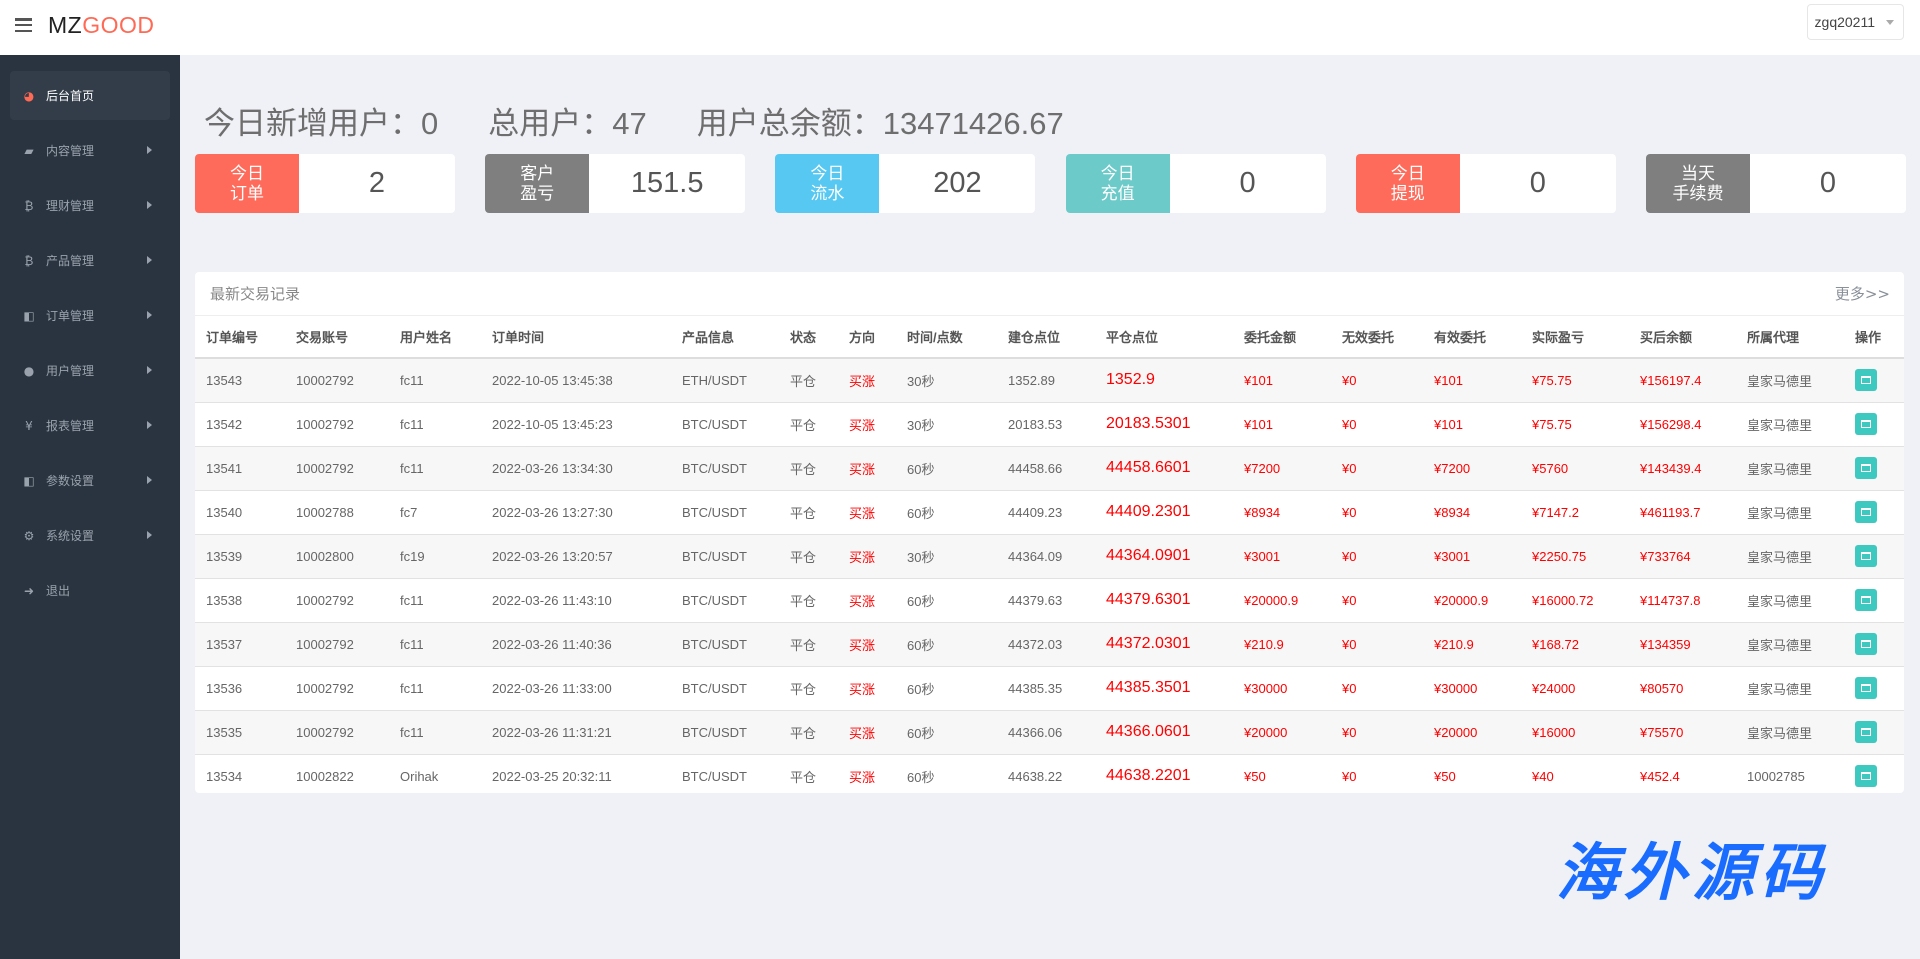 Image resolution: width=1920 pixels, height=959 pixels. What do you see at coordinates (70, 316) in the screenshot?
I see `sidebar-item-label: 订单管理` at bounding box center [70, 316].